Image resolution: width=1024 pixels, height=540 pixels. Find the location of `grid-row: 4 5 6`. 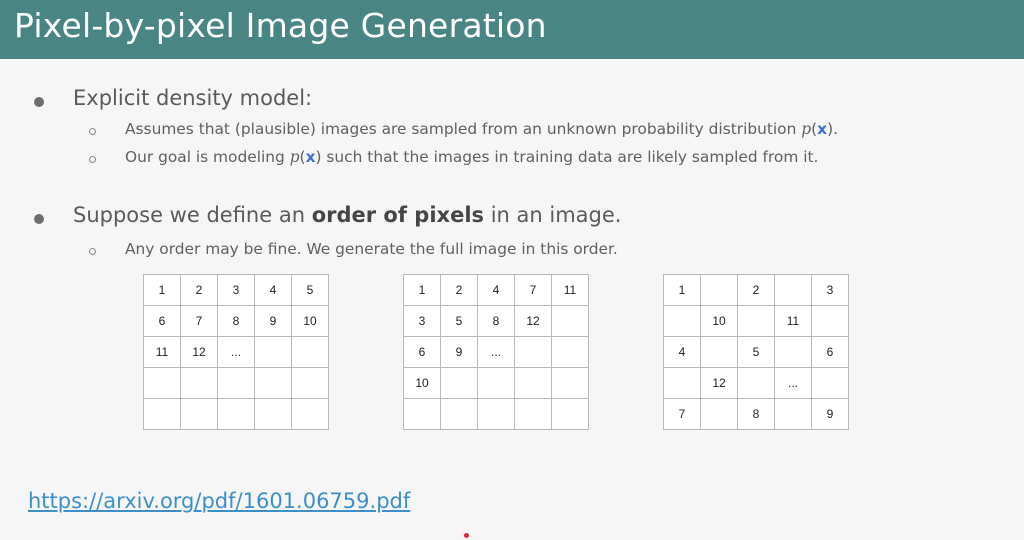

grid-row: 4 5 6 is located at coordinates (756, 352).